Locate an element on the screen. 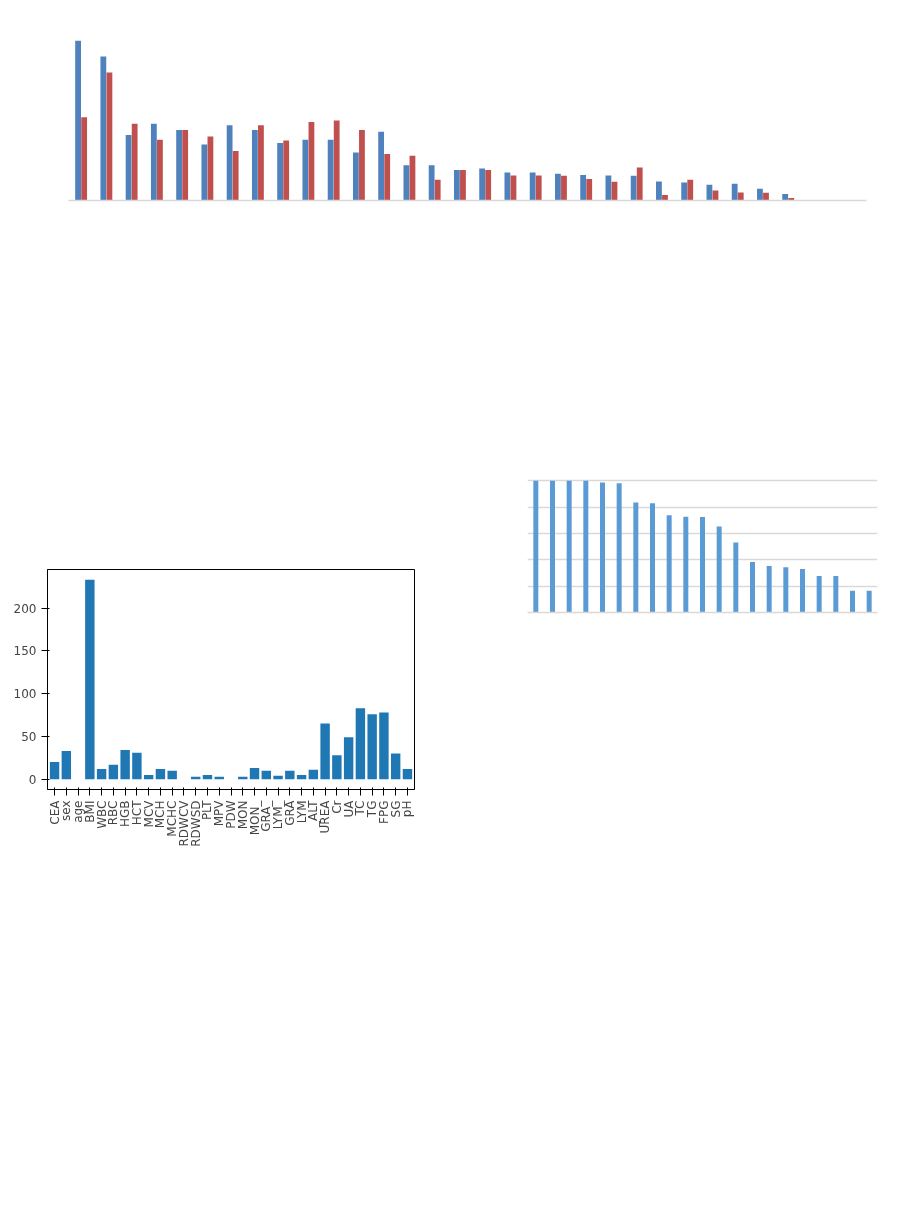 The width and height of the screenshot is (901, 1212). x-tick-label: sex is located at coordinates (66, 811).